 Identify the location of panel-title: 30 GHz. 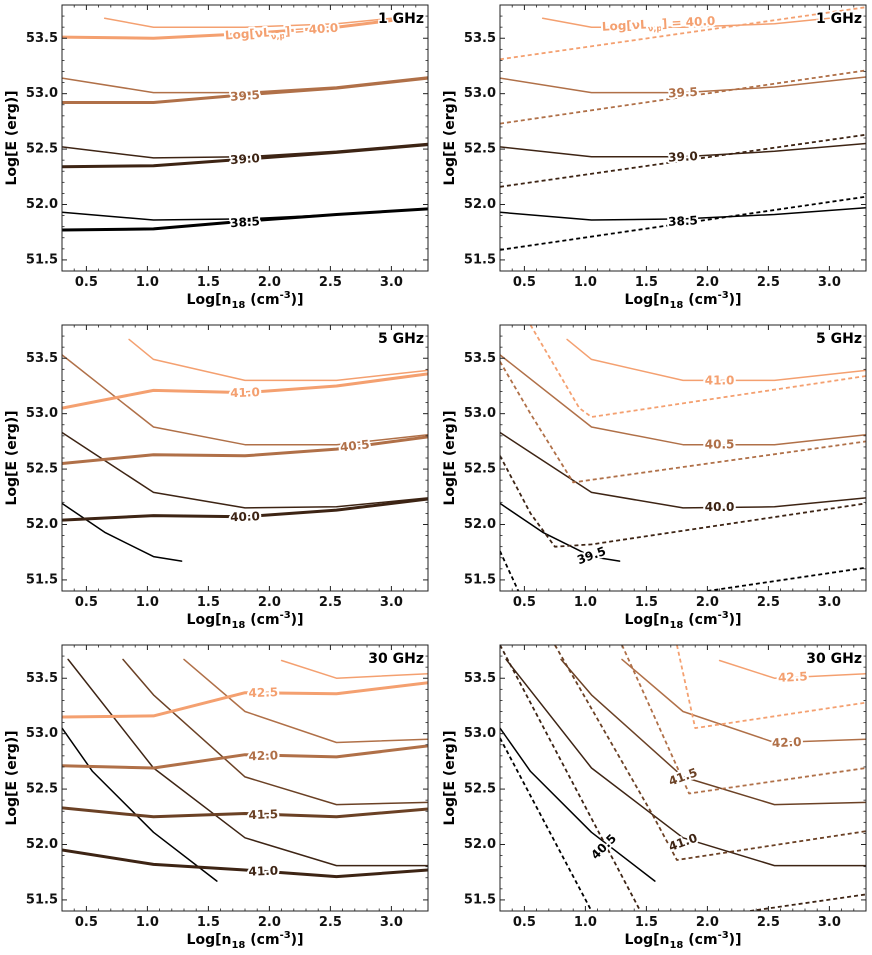
(396, 659).